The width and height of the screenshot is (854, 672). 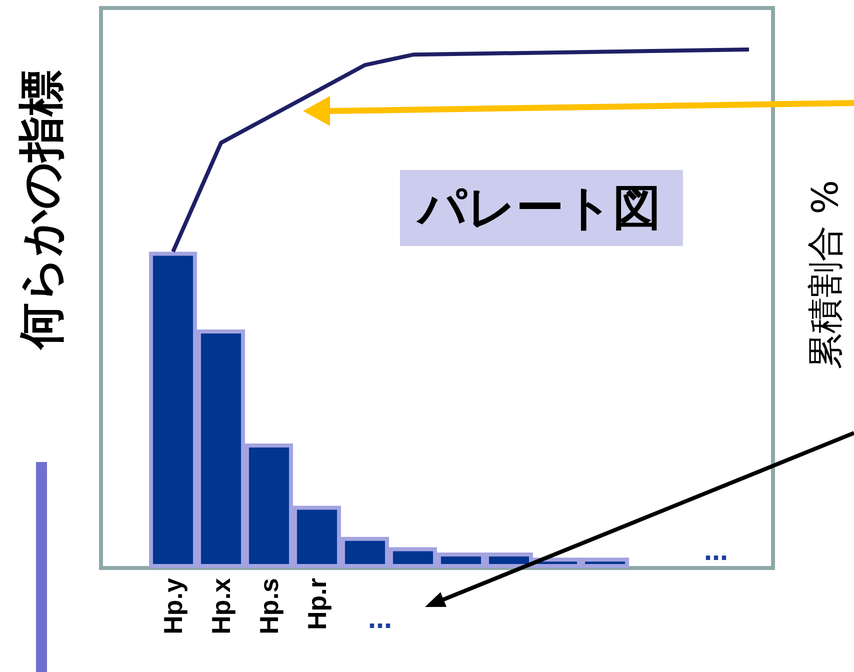 I want to click on text: パレート図, so click(x=538, y=208).